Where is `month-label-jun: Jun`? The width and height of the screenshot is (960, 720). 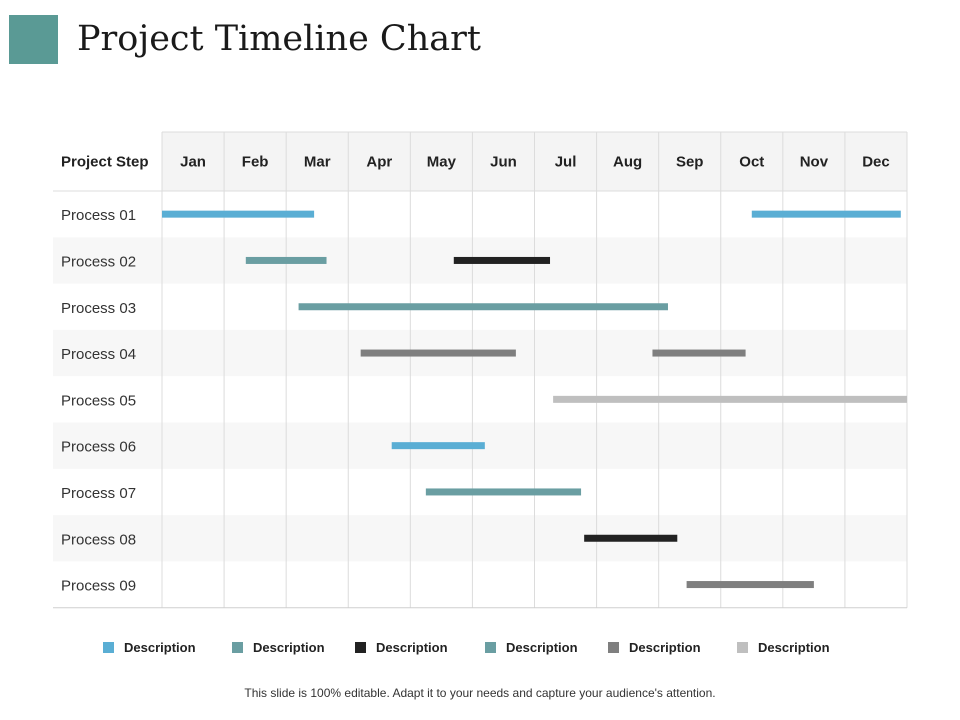 month-label-jun: Jun is located at coordinates (503, 162).